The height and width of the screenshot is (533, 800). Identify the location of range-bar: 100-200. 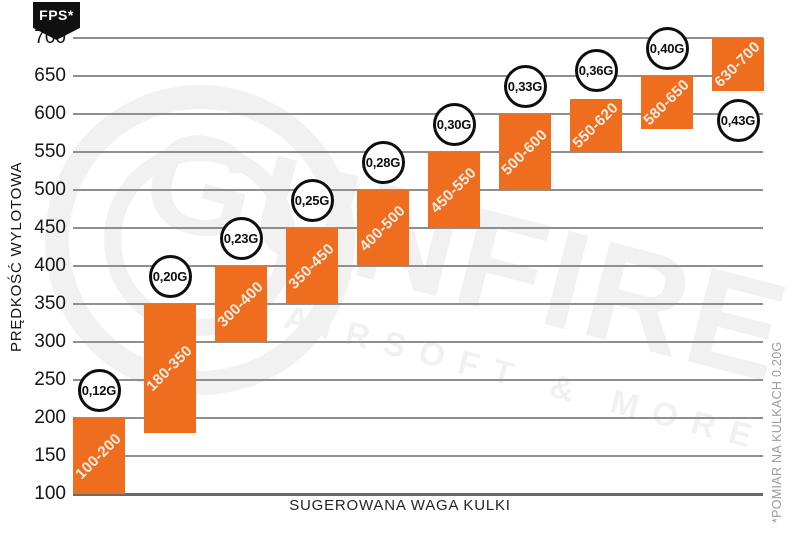
(99, 456).